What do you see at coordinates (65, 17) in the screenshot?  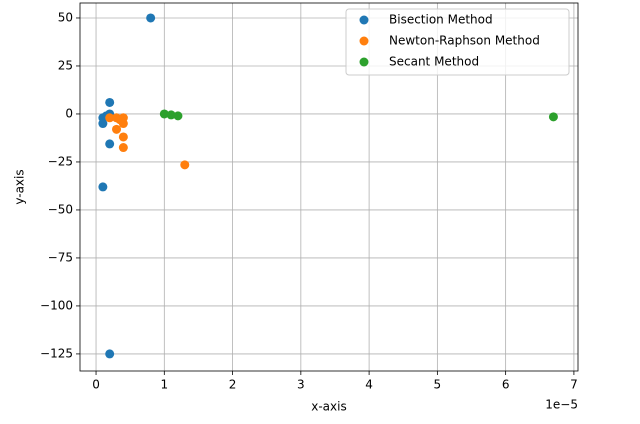 I see `y-tick-label: 50` at bounding box center [65, 17].